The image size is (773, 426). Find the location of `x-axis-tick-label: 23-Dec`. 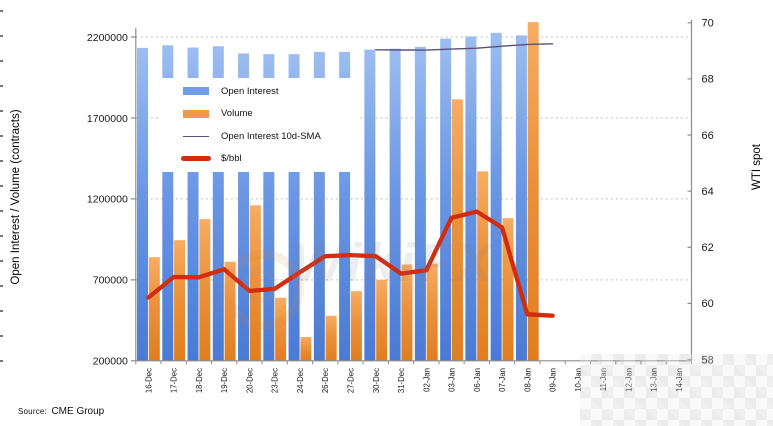

x-axis-tick-label: 23-Dec is located at coordinates (275, 380).